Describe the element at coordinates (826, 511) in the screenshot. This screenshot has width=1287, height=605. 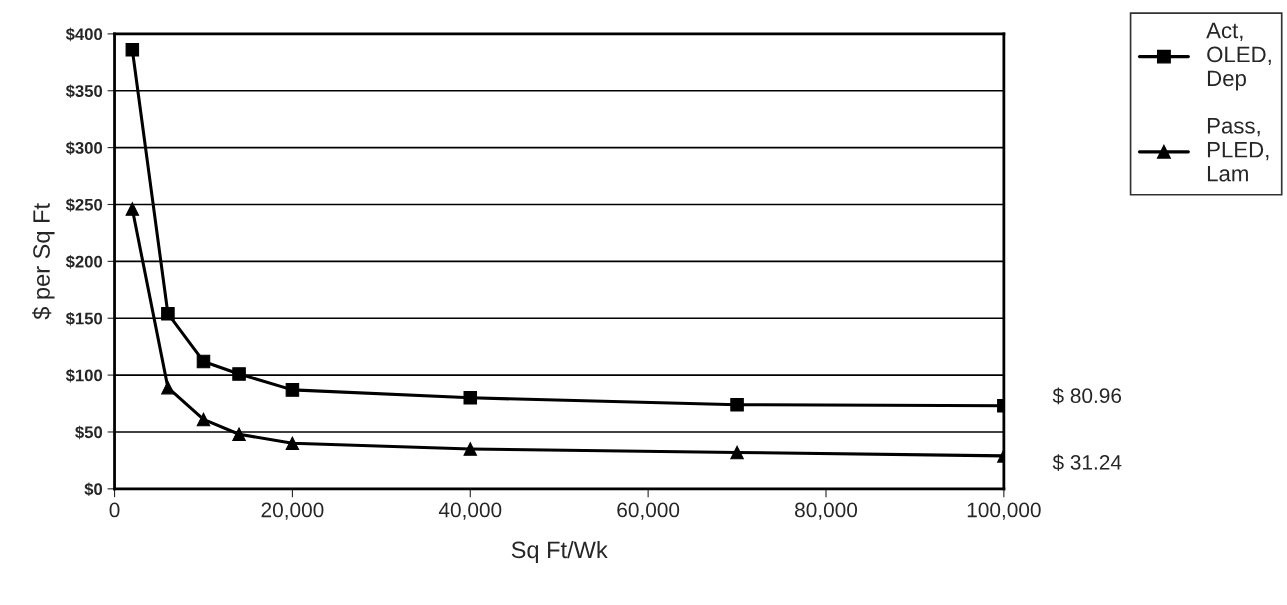
I see `x-tick-label: 80,000` at that location.